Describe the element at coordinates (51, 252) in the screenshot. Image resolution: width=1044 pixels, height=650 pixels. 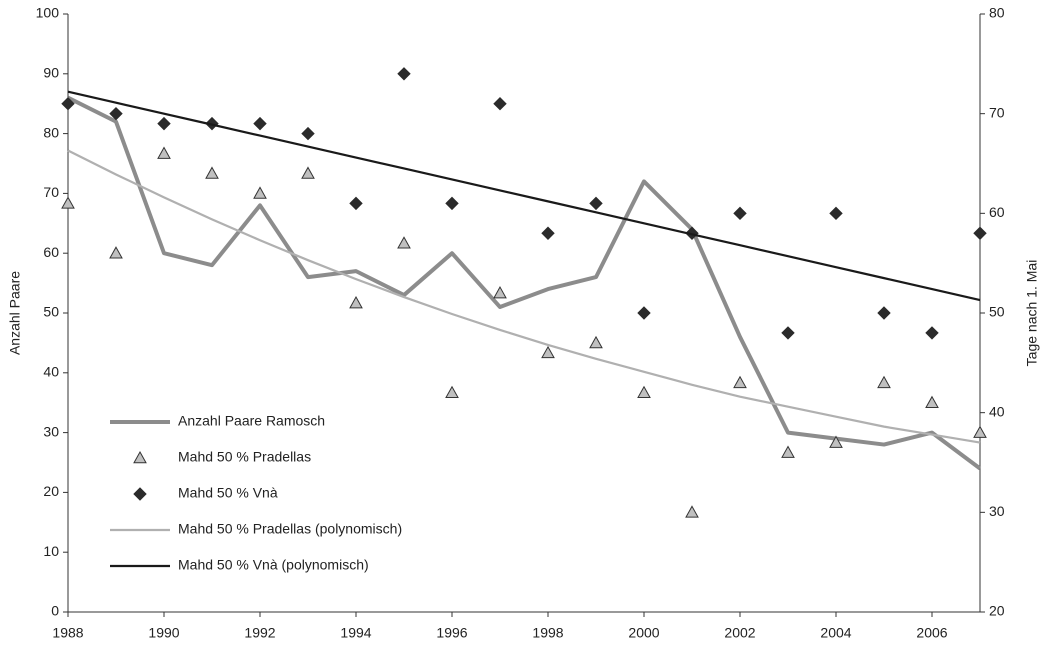
I see `y-tick-label: 60` at that location.